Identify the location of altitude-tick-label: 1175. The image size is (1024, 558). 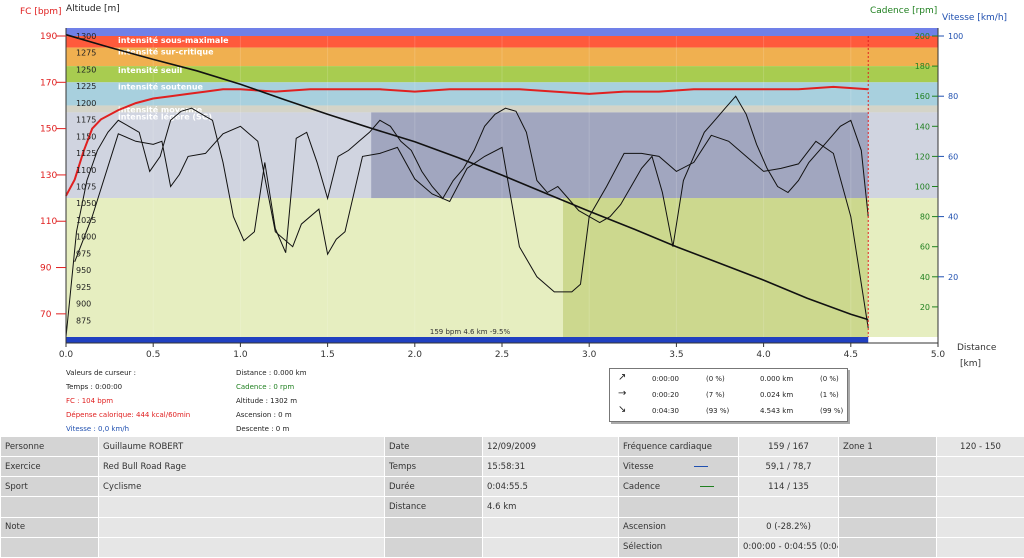
(86, 120).